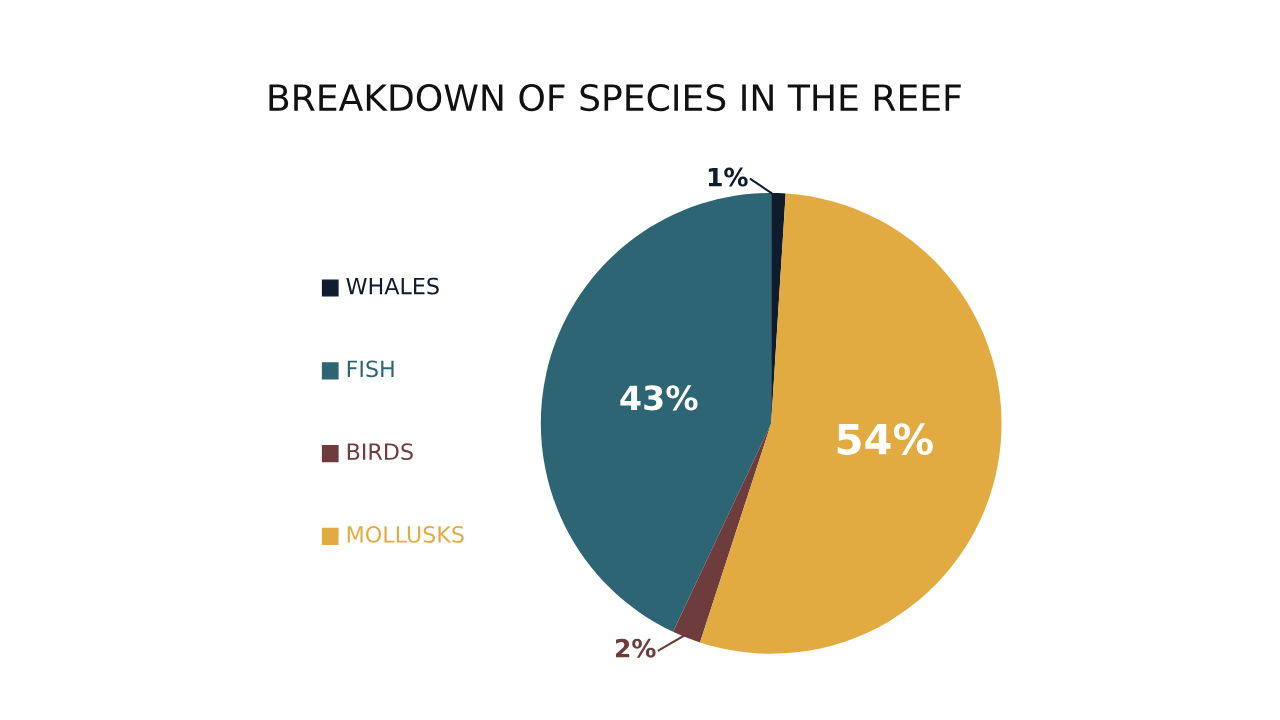 The image size is (1280, 720). I want to click on legend-label: MOLLUSKS, so click(405, 534).